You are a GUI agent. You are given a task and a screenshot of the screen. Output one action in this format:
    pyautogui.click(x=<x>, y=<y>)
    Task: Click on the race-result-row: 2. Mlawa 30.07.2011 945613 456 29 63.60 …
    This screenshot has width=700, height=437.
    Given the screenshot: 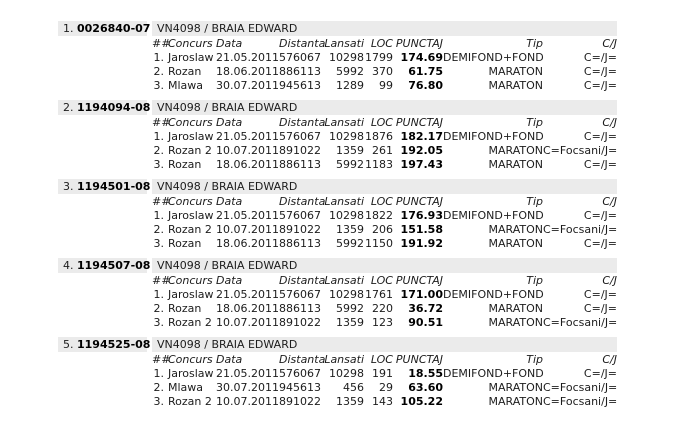 What is the action you would take?
    pyautogui.click(x=385, y=388)
    